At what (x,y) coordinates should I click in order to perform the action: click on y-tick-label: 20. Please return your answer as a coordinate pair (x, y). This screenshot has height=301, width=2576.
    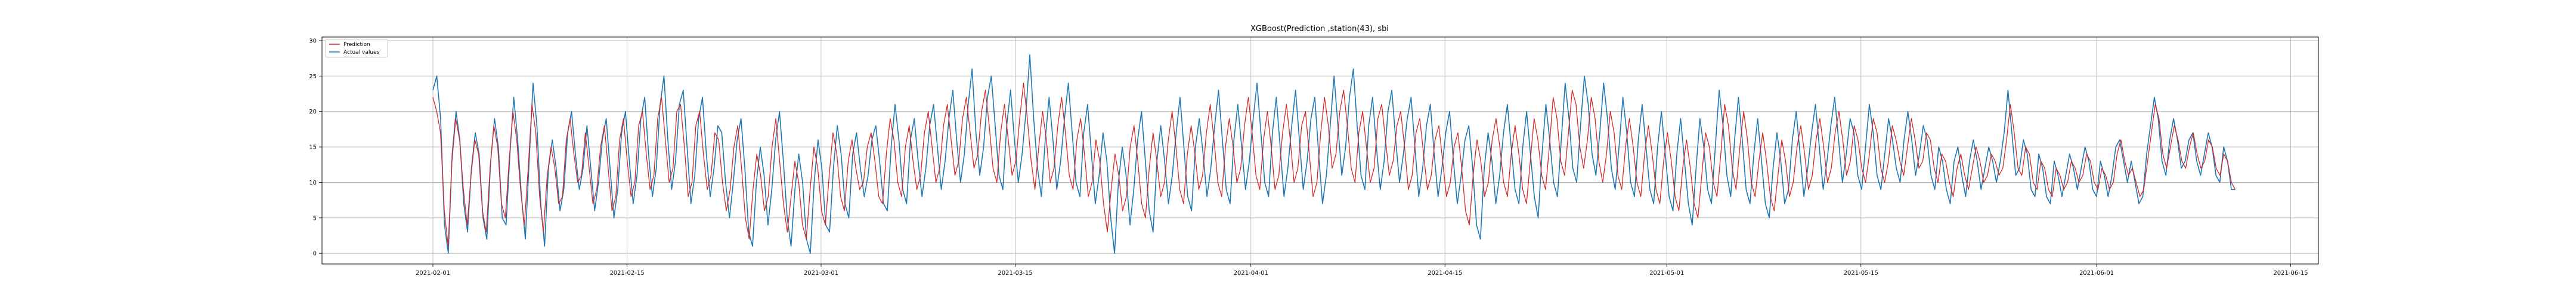
    Looking at the image, I should click on (313, 112).